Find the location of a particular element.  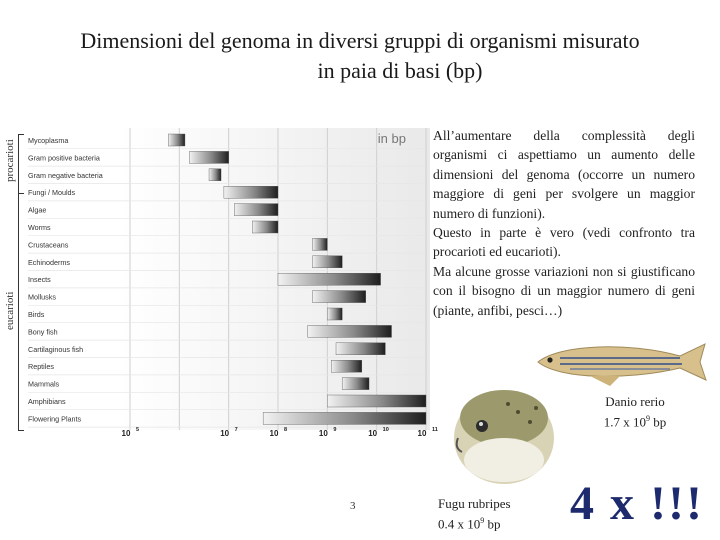

category-label: Gram negative bacteria is located at coordinates (65, 175).